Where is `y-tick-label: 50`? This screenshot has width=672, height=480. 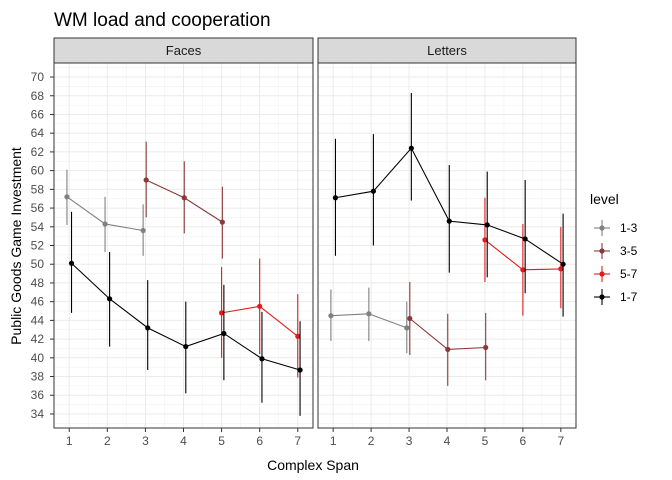
y-tick-label: 50 is located at coordinates (38, 264).